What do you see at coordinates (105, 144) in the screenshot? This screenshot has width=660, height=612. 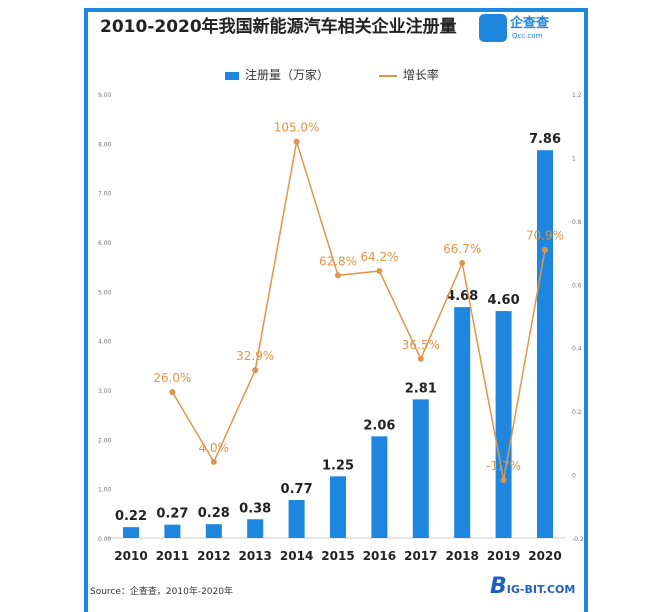 I see `left-tick-label: 8.00` at bounding box center [105, 144].